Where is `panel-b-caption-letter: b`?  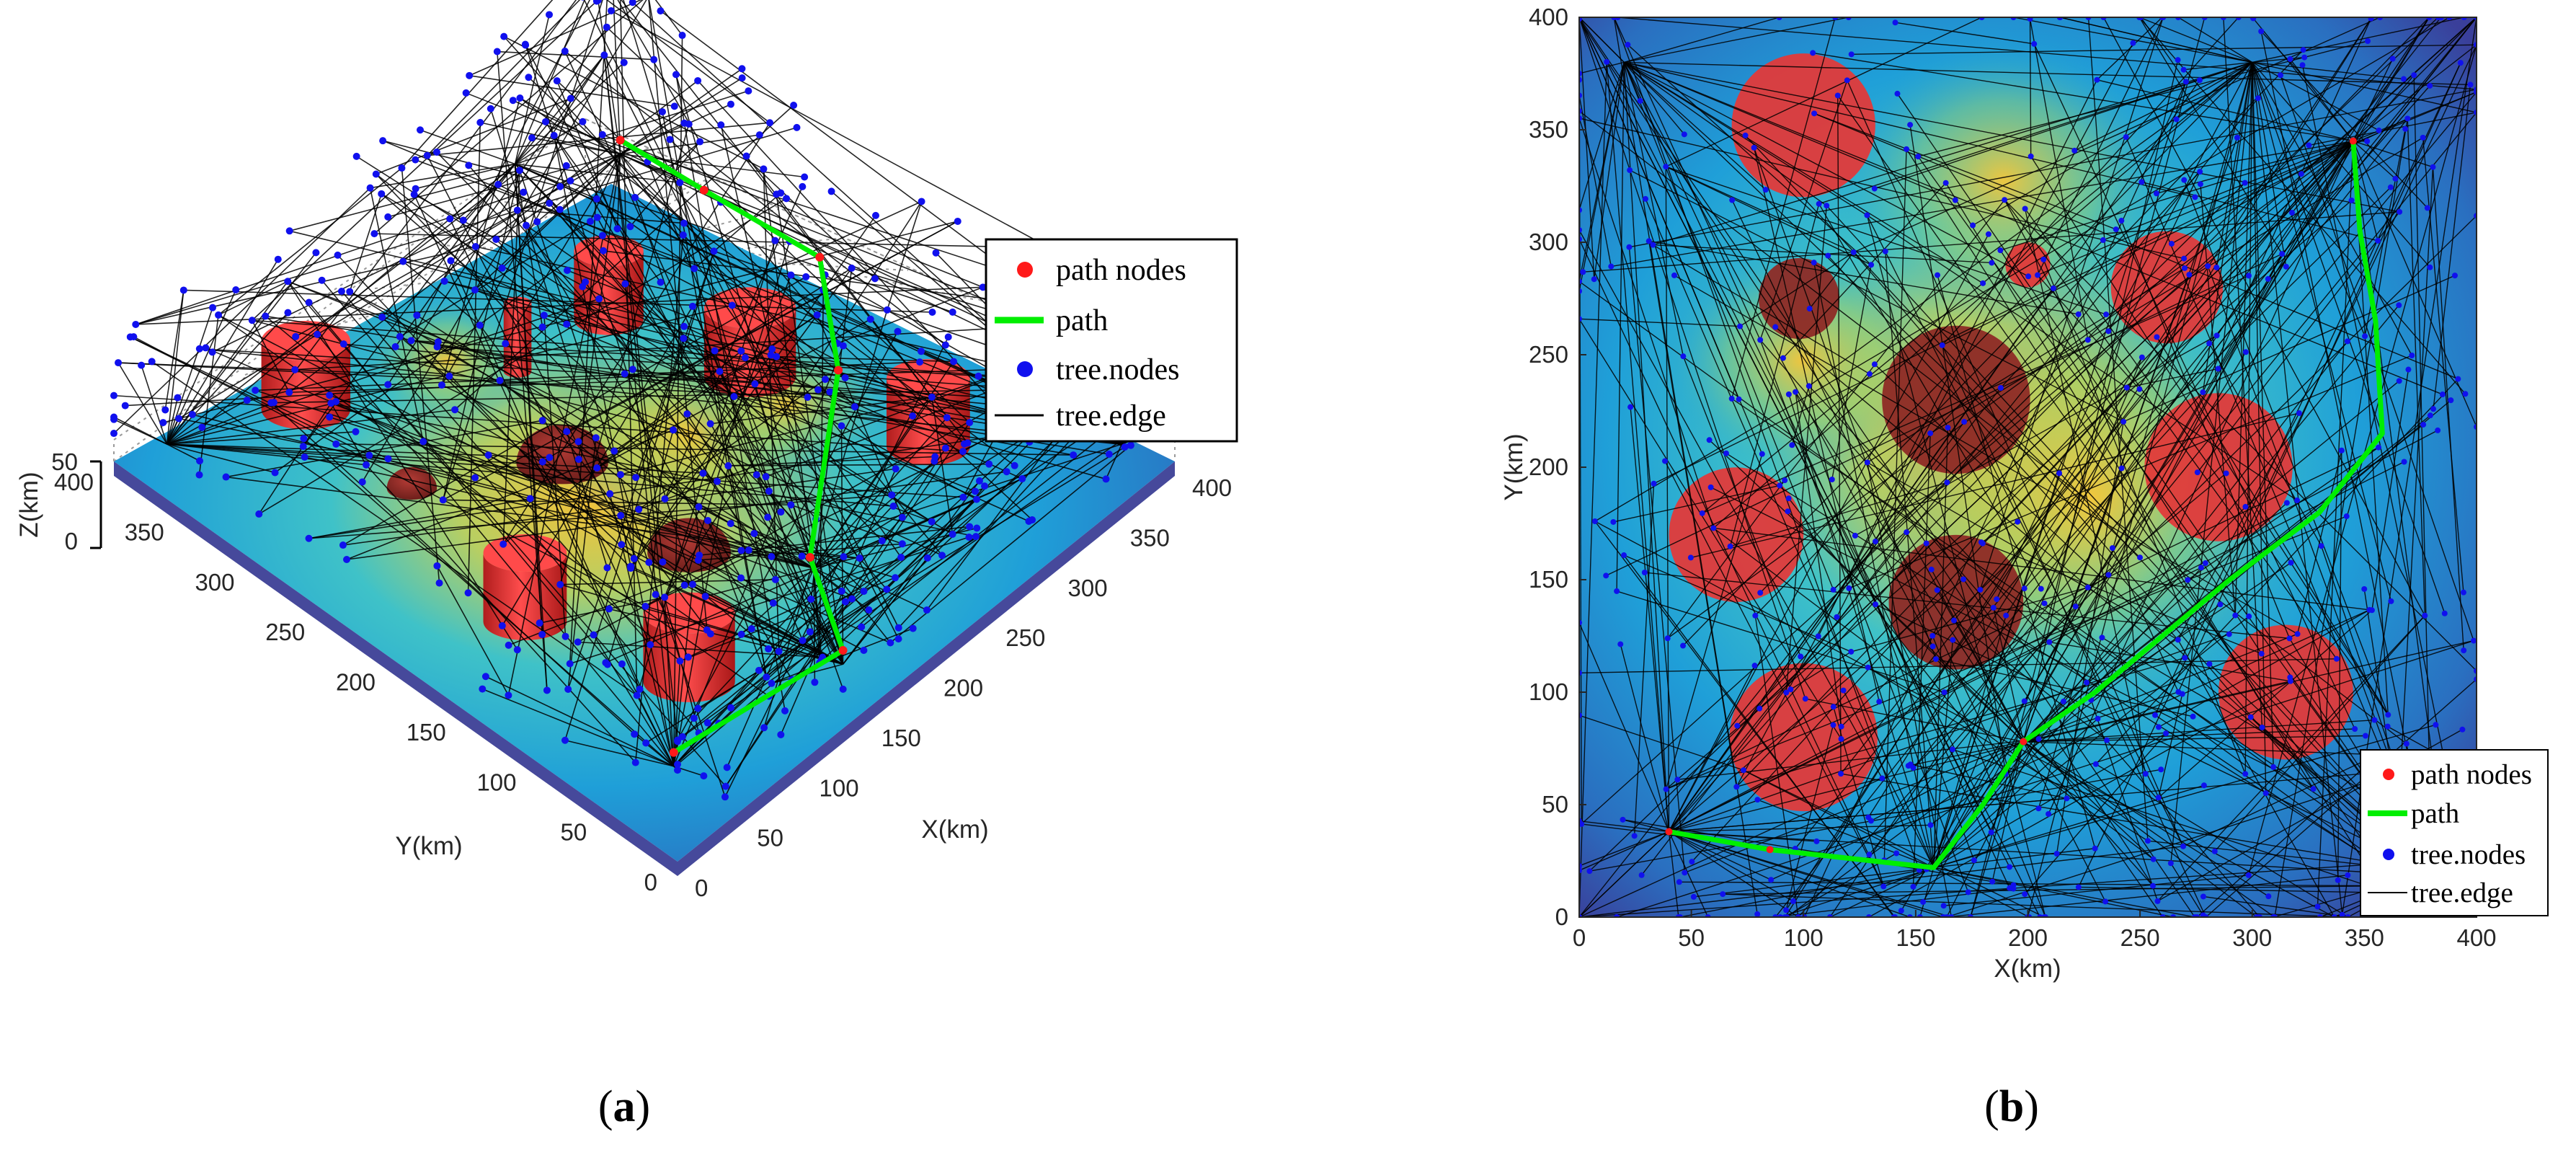 panel-b-caption-letter: b is located at coordinates (2011, 1106).